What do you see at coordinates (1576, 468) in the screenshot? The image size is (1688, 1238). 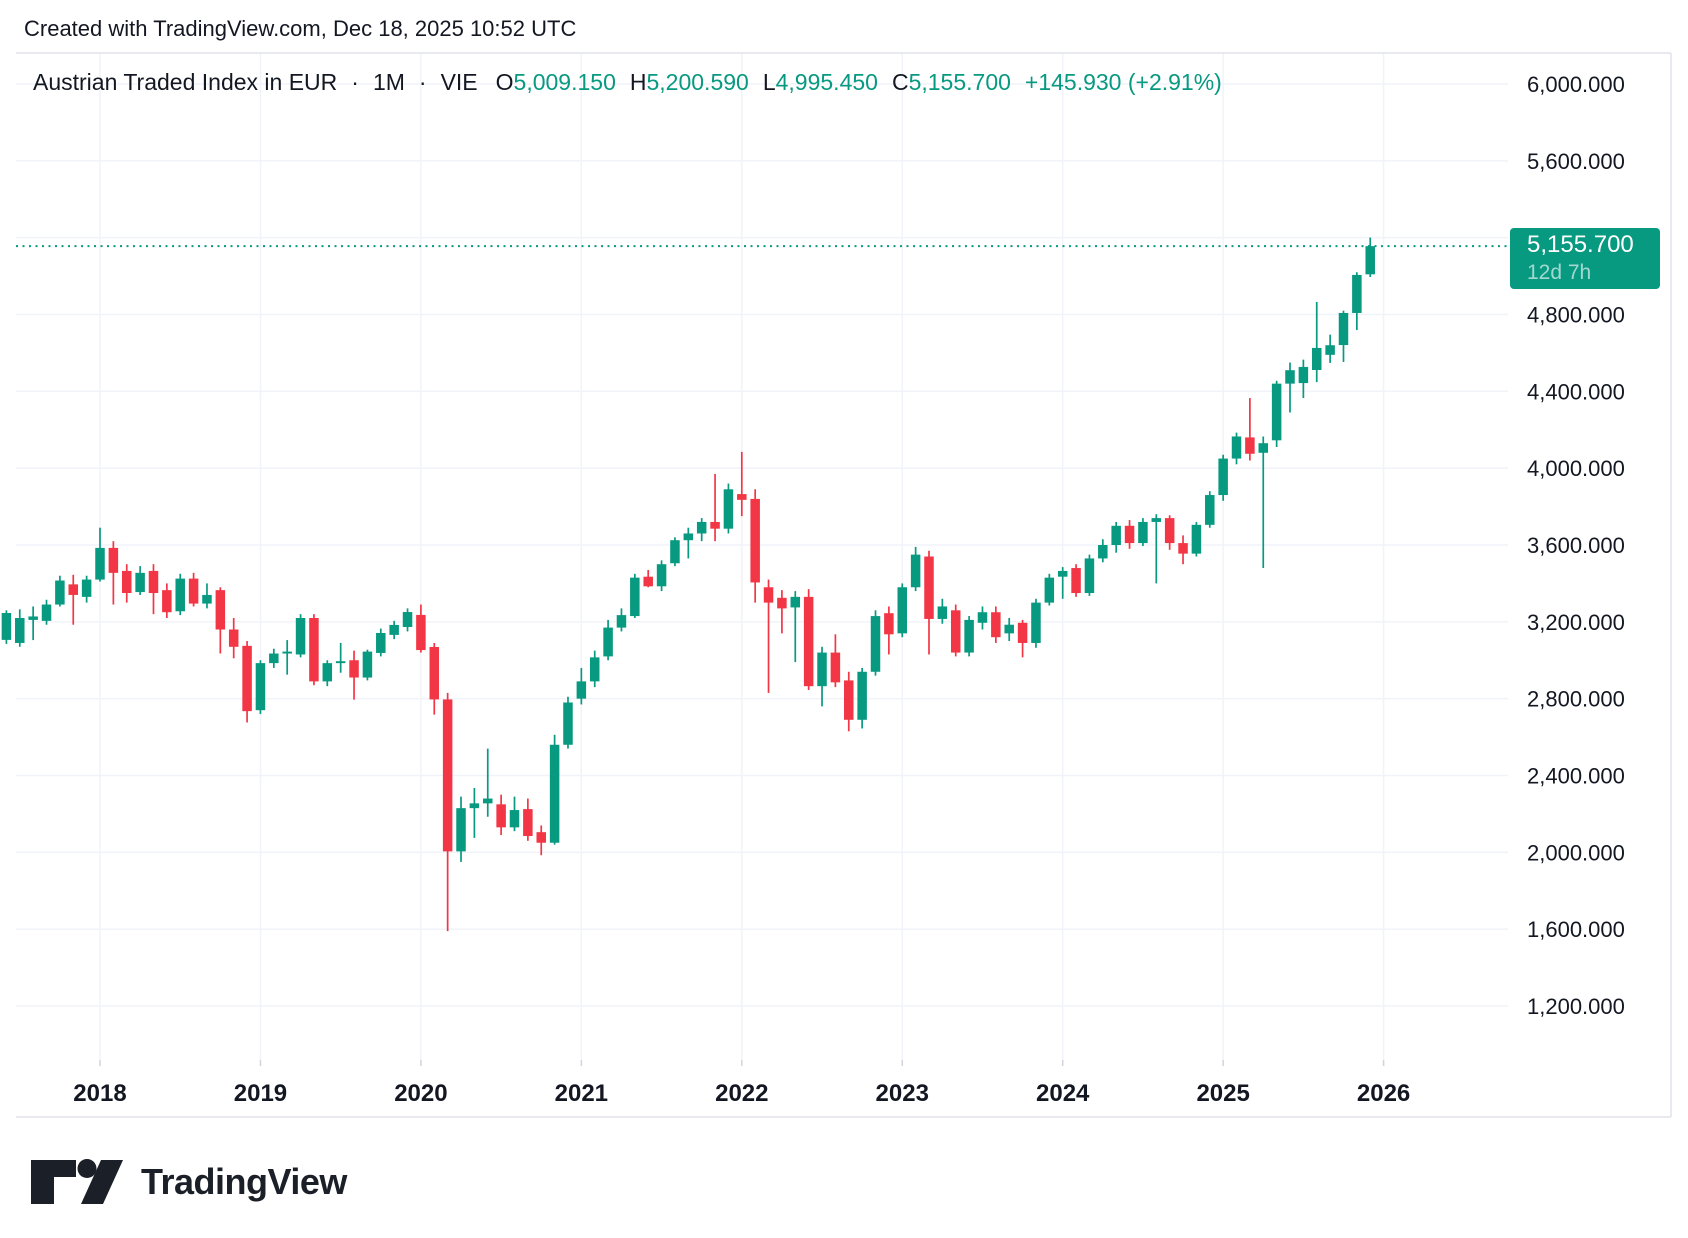 I see `price-scale-label: 4,000.000` at bounding box center [1576, 468].